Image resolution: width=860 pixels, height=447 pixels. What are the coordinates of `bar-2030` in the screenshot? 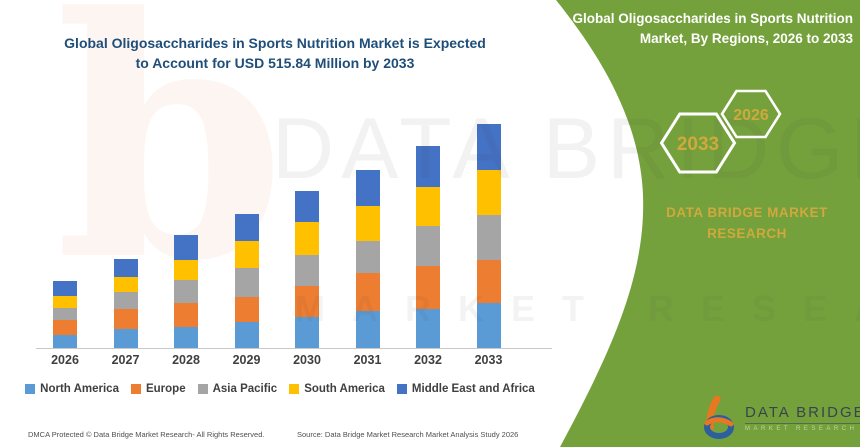 It's located at (307, 269).